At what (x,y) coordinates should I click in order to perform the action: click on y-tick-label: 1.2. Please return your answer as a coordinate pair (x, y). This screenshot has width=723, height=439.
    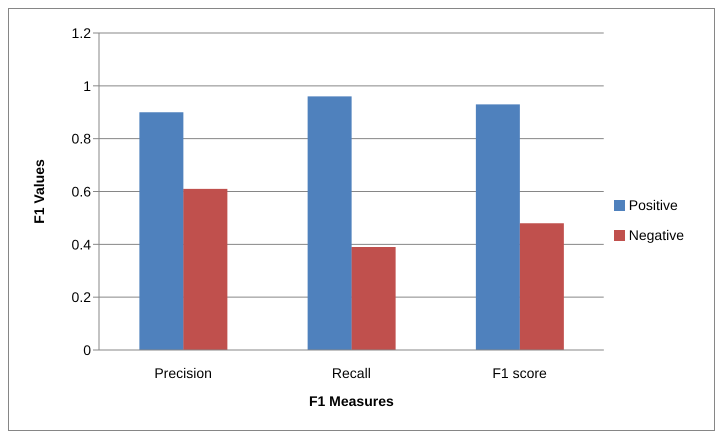
    Looking at the image, I should click on (82, 32).